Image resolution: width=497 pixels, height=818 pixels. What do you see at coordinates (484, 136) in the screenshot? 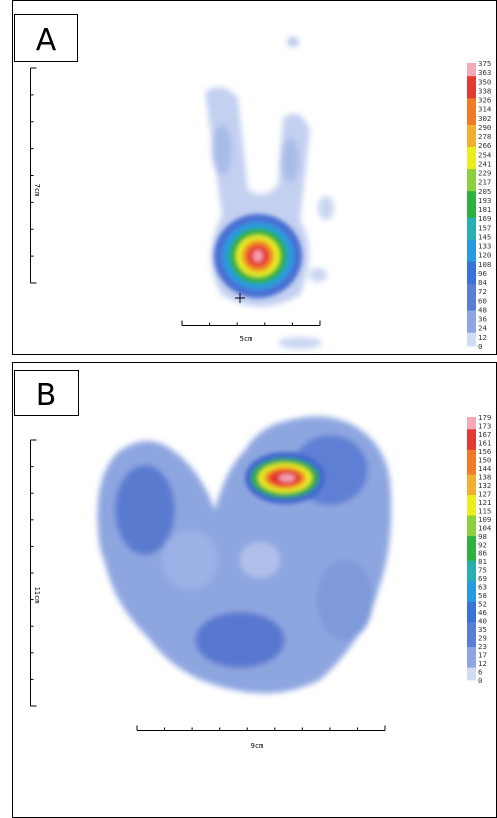
I see `color-bar-label: 278` at bounding box center [484, 136].